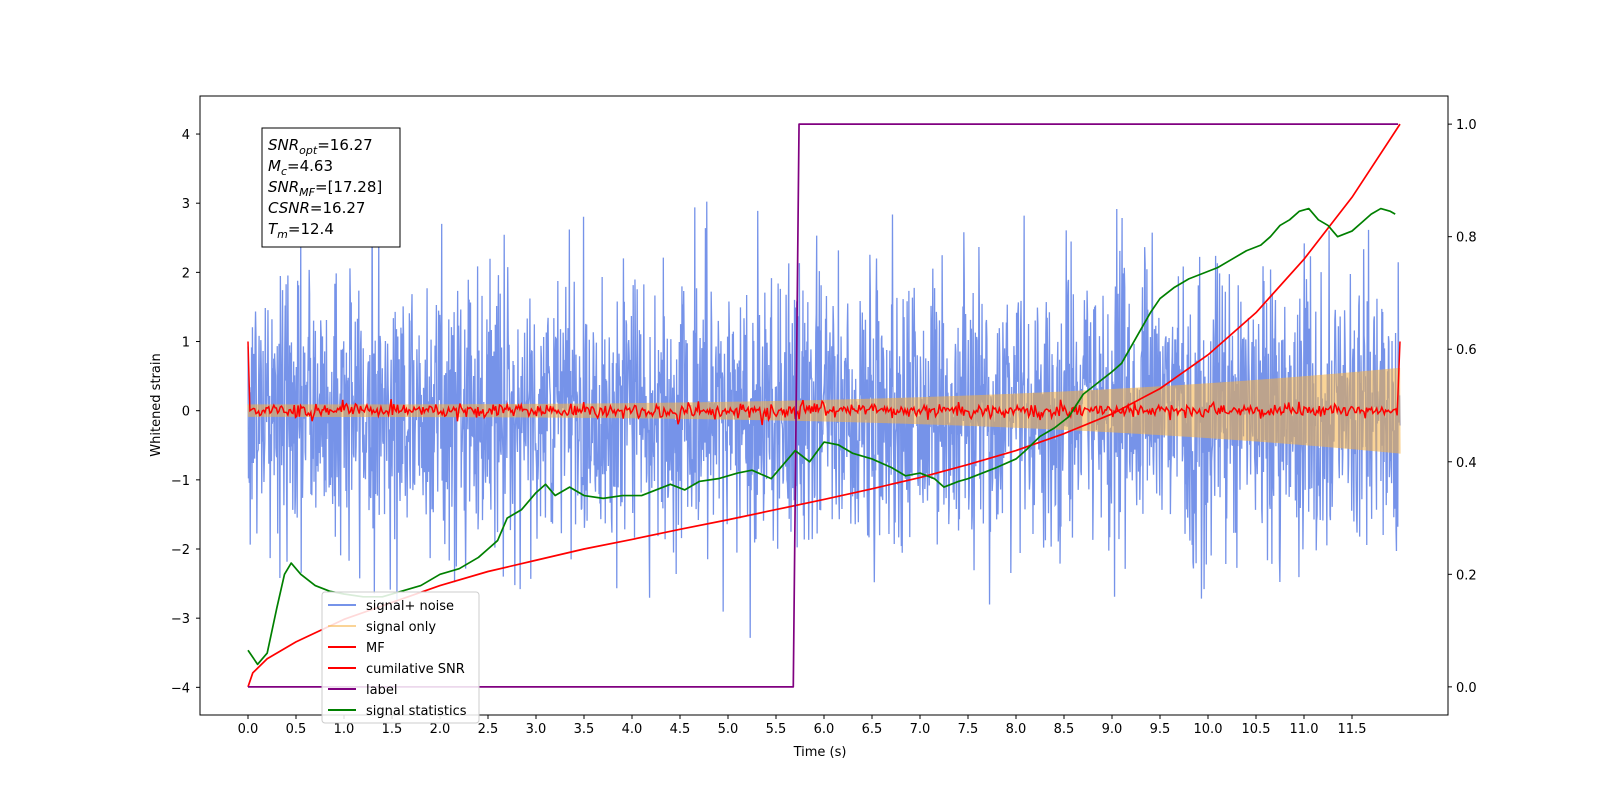 This screenshot has width=1600, height=800. Describe the element at coordinates (1112, 729) in the screenshot. I see `x-tick-label: 9.0` at that location.